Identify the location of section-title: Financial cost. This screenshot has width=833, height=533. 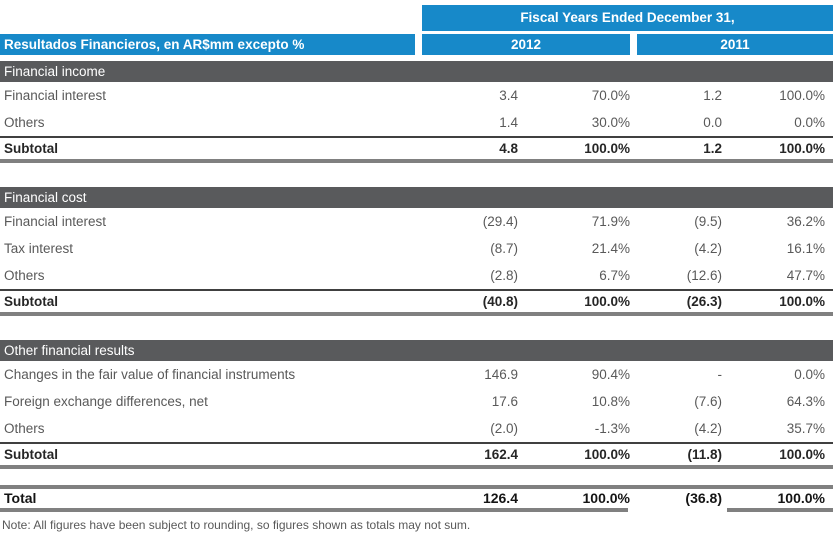
(416, 197).